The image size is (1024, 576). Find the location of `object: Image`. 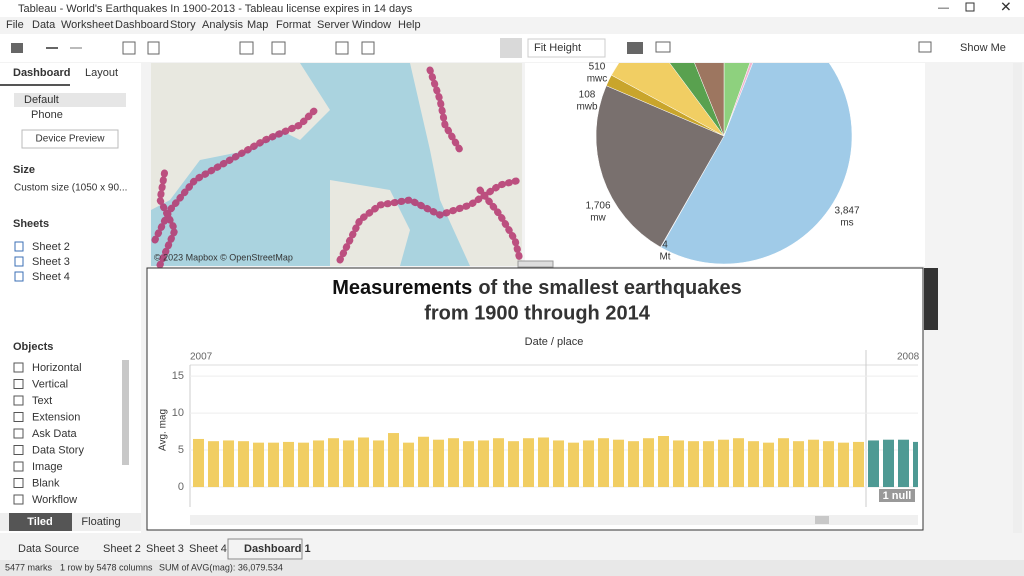

object: Image is located at coordinates (47, 467).